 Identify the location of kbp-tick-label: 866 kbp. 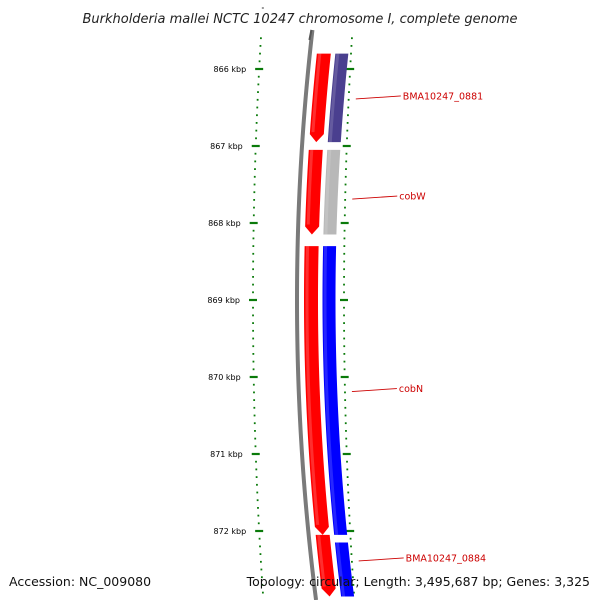
(230, 69).